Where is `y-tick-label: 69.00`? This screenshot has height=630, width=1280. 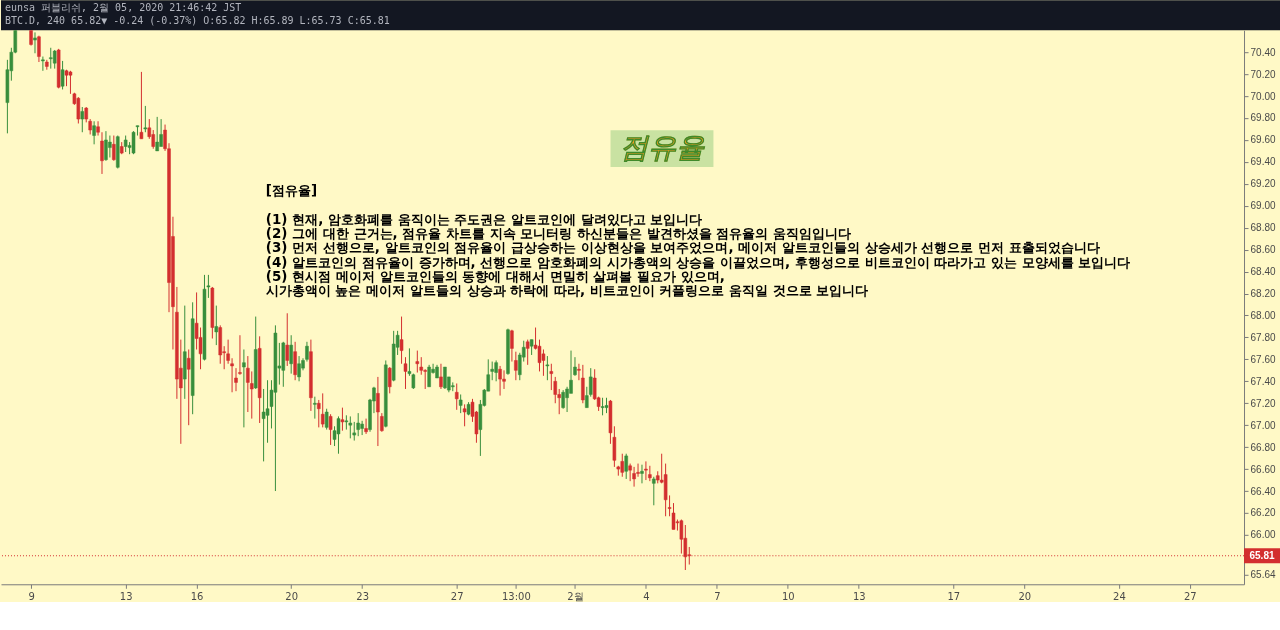
y-tick-label: 69.00 is located at coordinates (1263, 206).